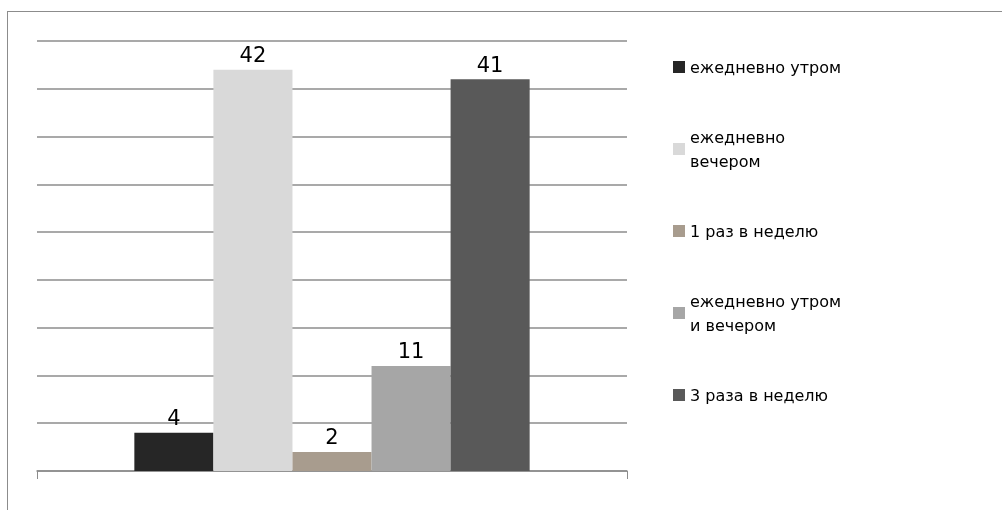 Image resolution: width=1003 pixels, height=511 pixels. What do you see at coordinates (754, 231) in the screenshot?
I see `legend-label: 1 раз в неделю` at bounding box center [754, 231].